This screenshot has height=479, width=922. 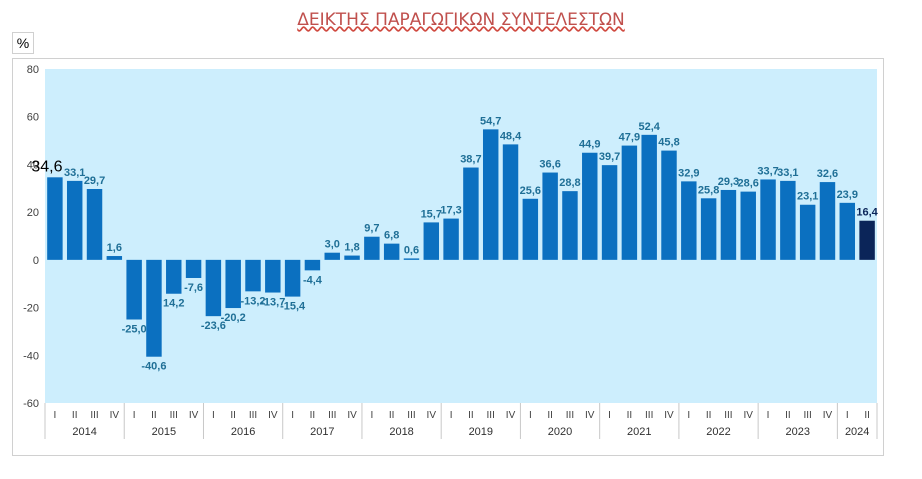 I want to click on data-label: 29,3, so click(x=728, y=182).